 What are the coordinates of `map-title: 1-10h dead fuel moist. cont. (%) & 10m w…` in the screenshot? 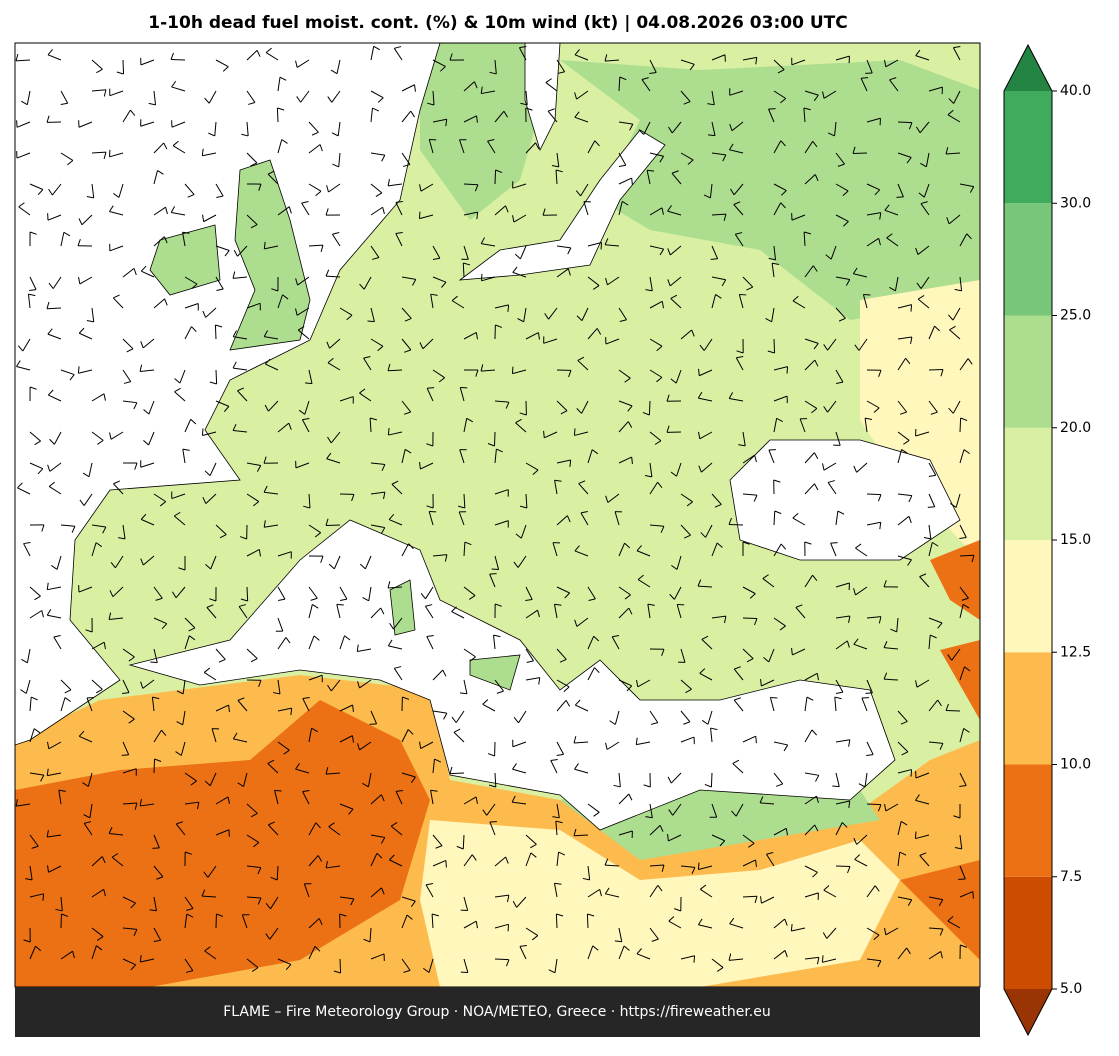 It's located at (497, 23).